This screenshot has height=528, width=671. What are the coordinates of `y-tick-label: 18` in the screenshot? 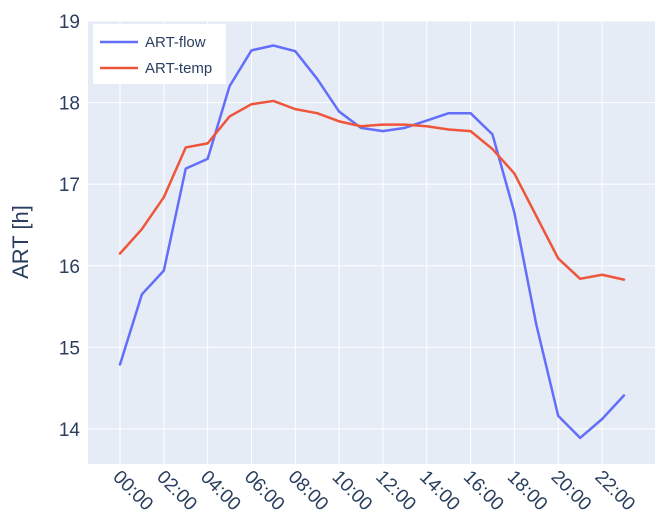 It's located at (69, 104).